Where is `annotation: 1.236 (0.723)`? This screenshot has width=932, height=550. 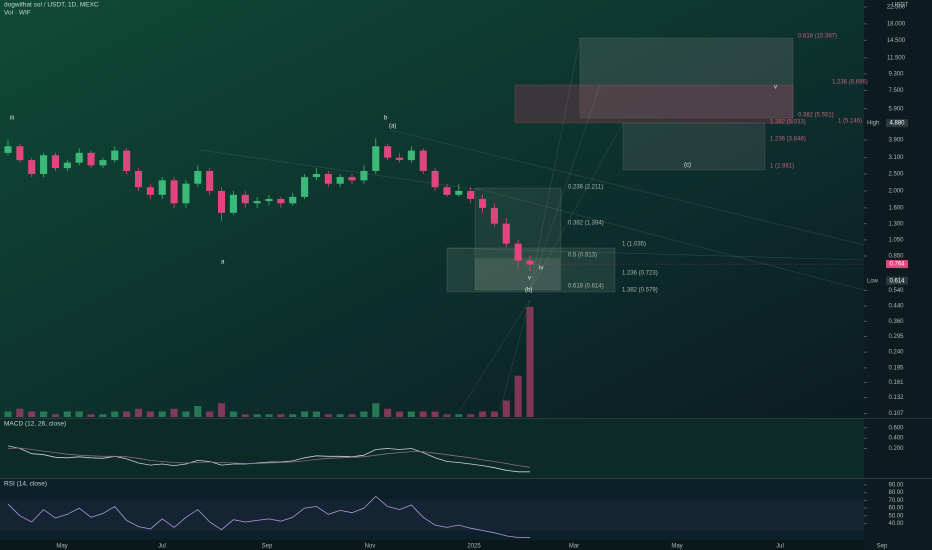 annotation: 1.236 (0.723) is located at coordinates (640, 274).